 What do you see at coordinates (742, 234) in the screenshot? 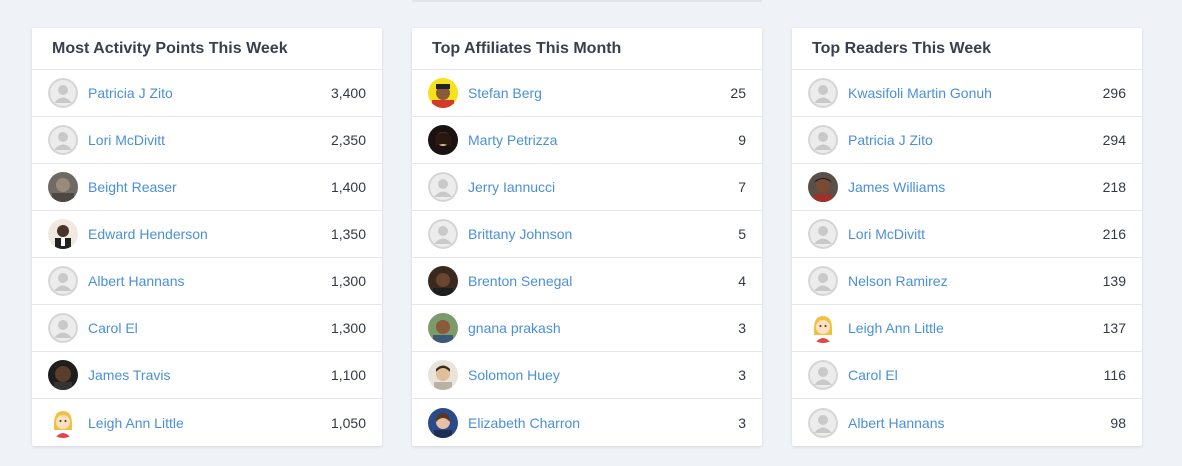
I see `count-value: 5` at bounding box center [742, 234].